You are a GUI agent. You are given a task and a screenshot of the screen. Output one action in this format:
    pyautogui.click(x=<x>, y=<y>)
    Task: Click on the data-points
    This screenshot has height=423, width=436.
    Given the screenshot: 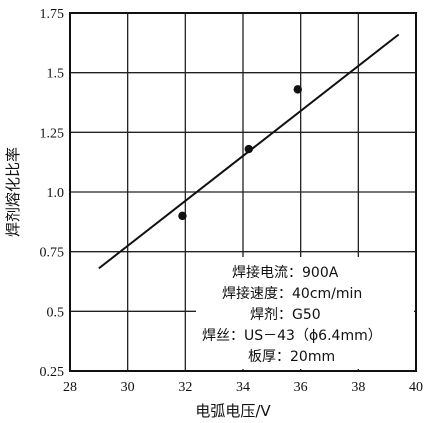 What is the action you would take?
    pyautogui.click(x=240, y=153)
    